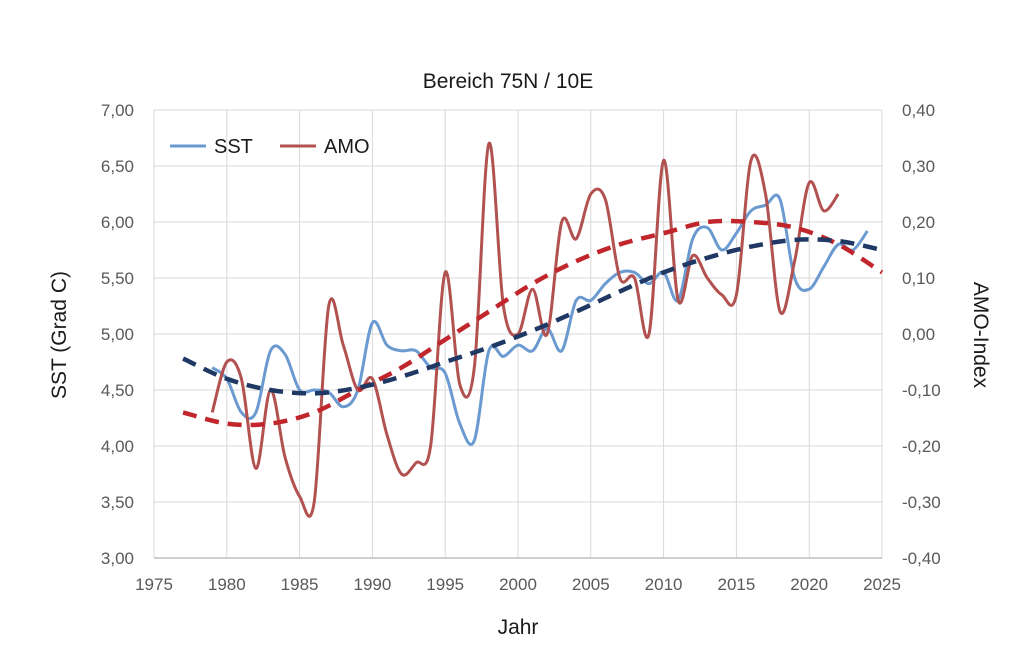 Image resolution: width=1024 pixels, height=669 pixels. What do you see at coordinates (117, 390) in the screenshot?
I see `y-tick-label: 4,50` at bounding box center [117, 390].